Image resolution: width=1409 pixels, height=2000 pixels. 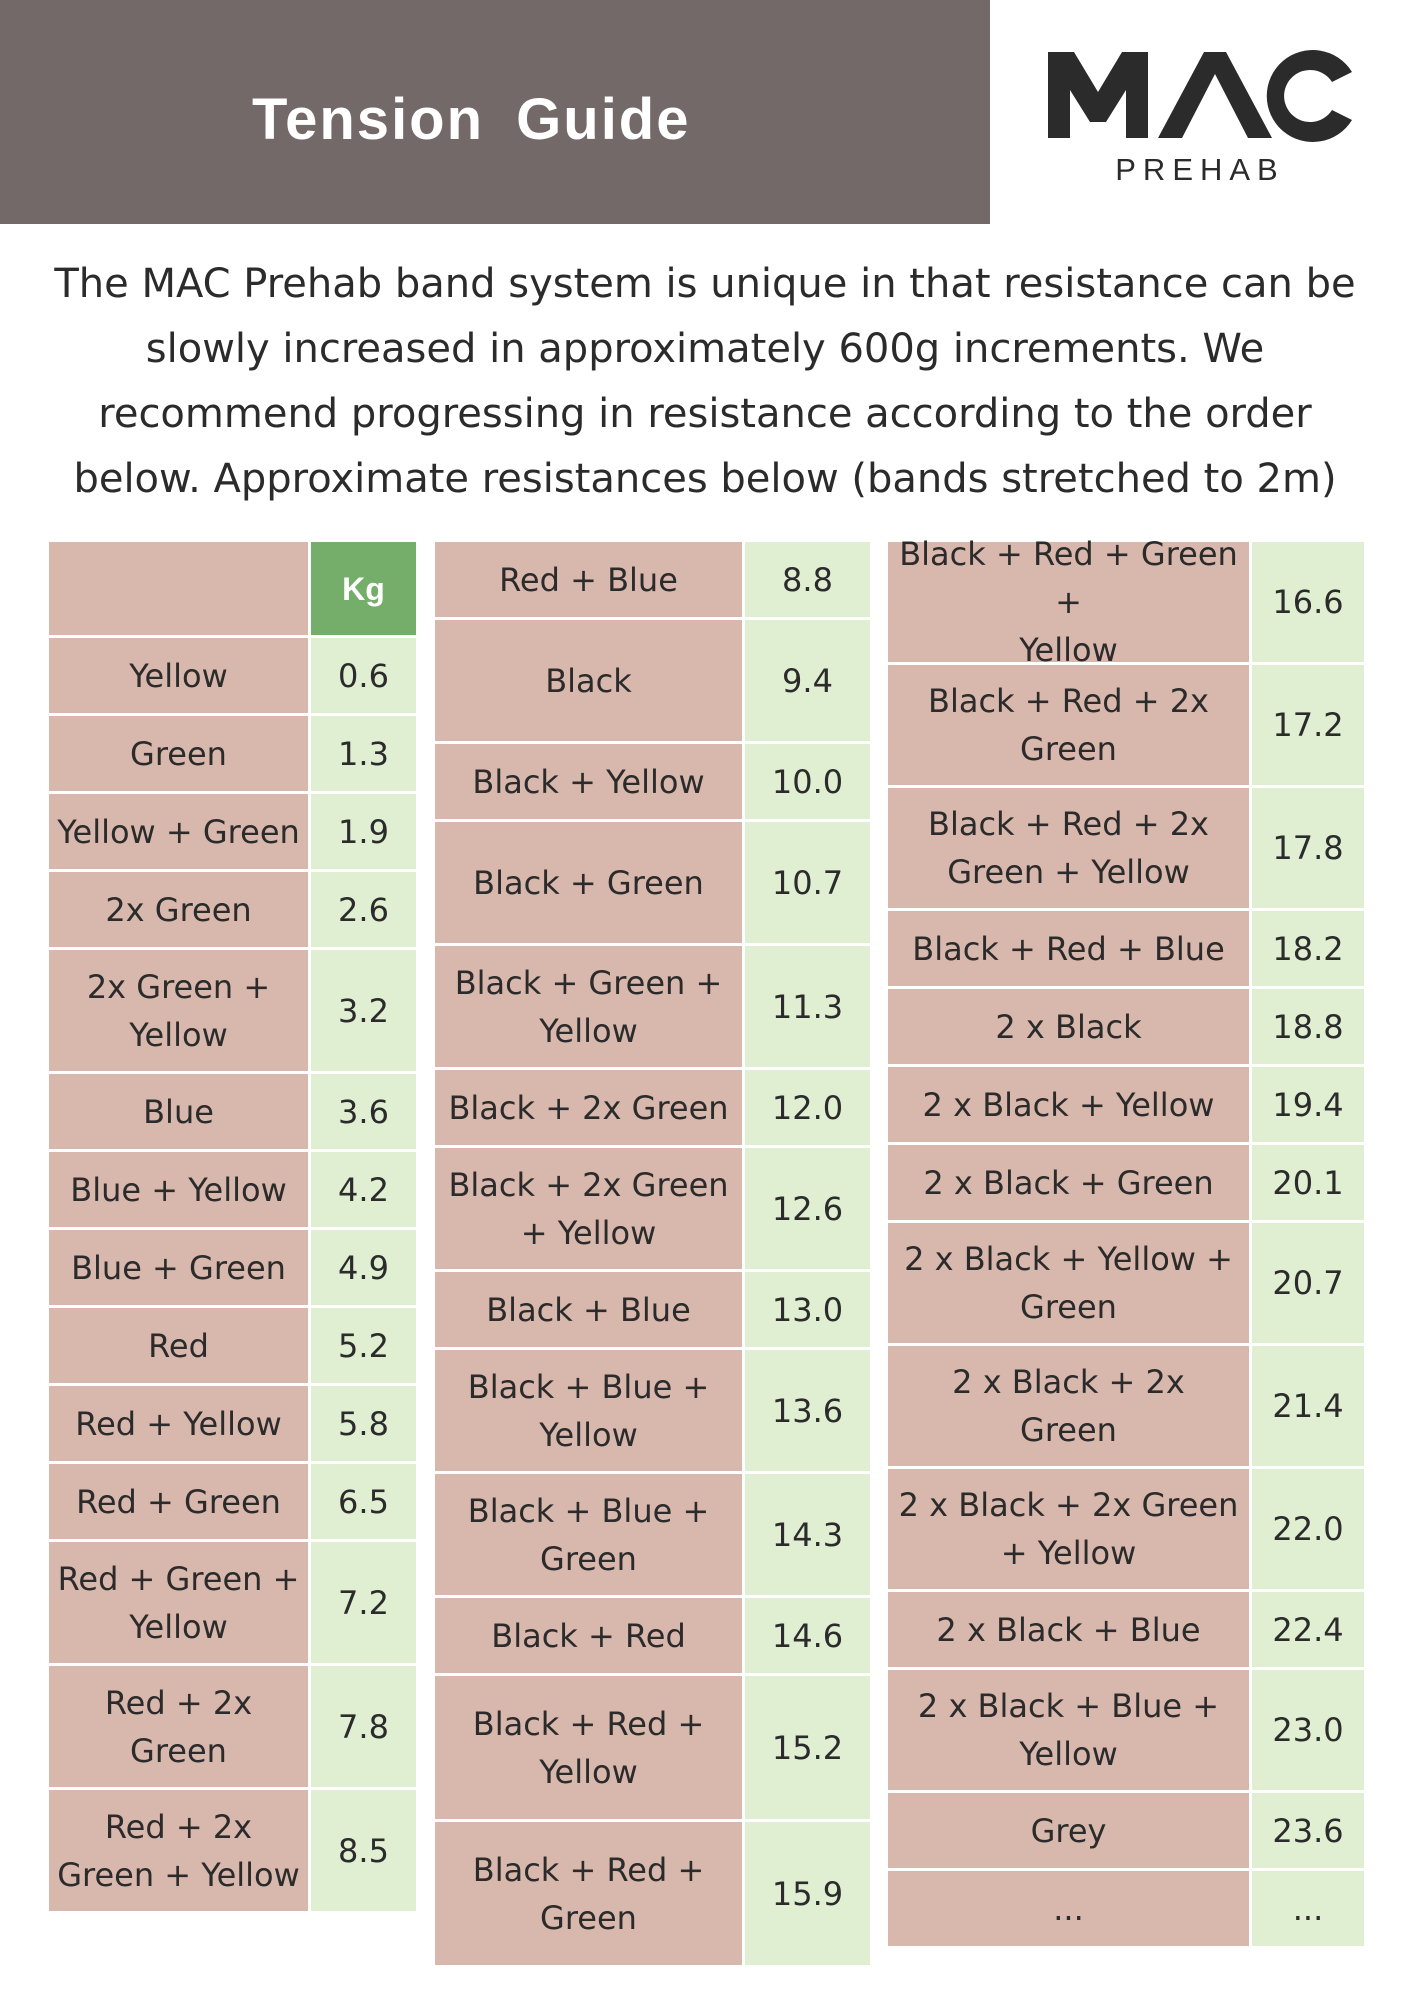 I want to click on resistance-kg: 18.8, so click(x=1308, y=1026).